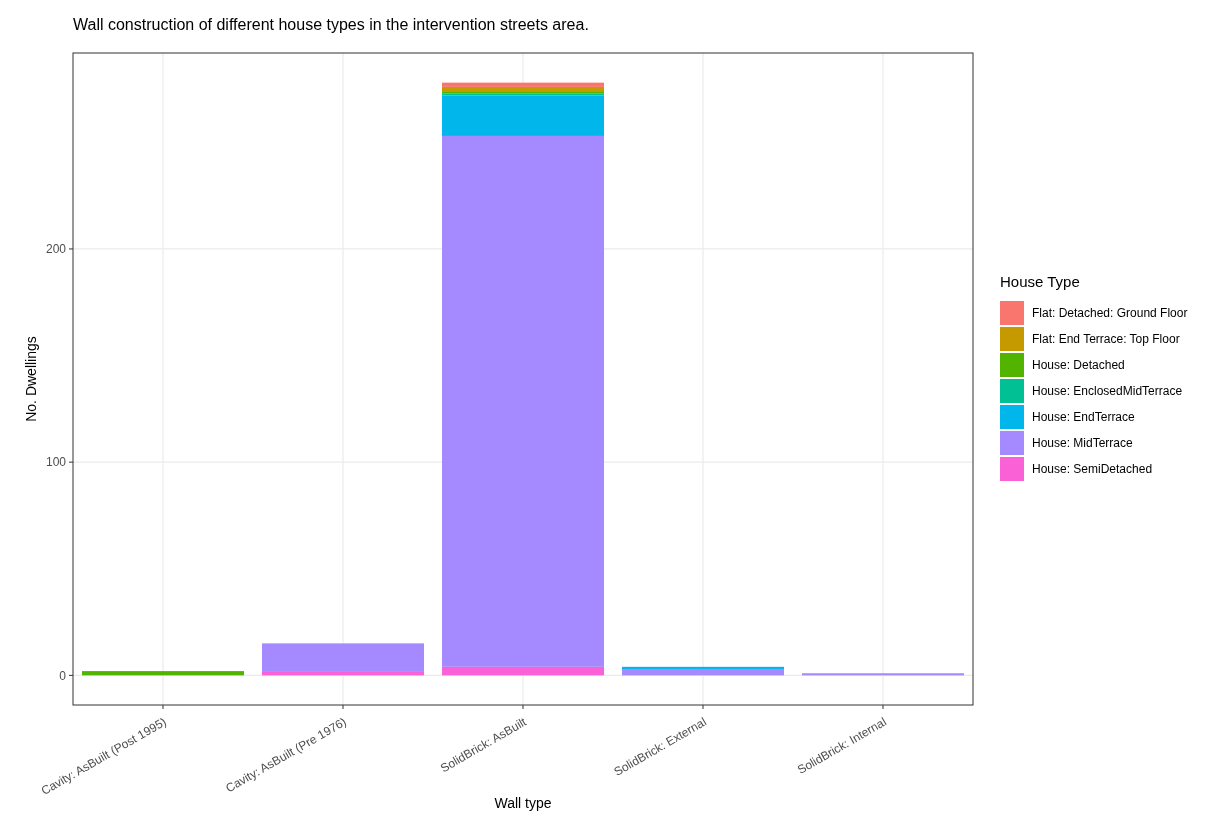 Image resolution: width=1210 pixels, height=819 pixels. What do you see at coordinates (1106, 339) in the screenshot?
I see `legend-label: Flat: End Terrace: Top Floor` at bounding box center [1106, 339].